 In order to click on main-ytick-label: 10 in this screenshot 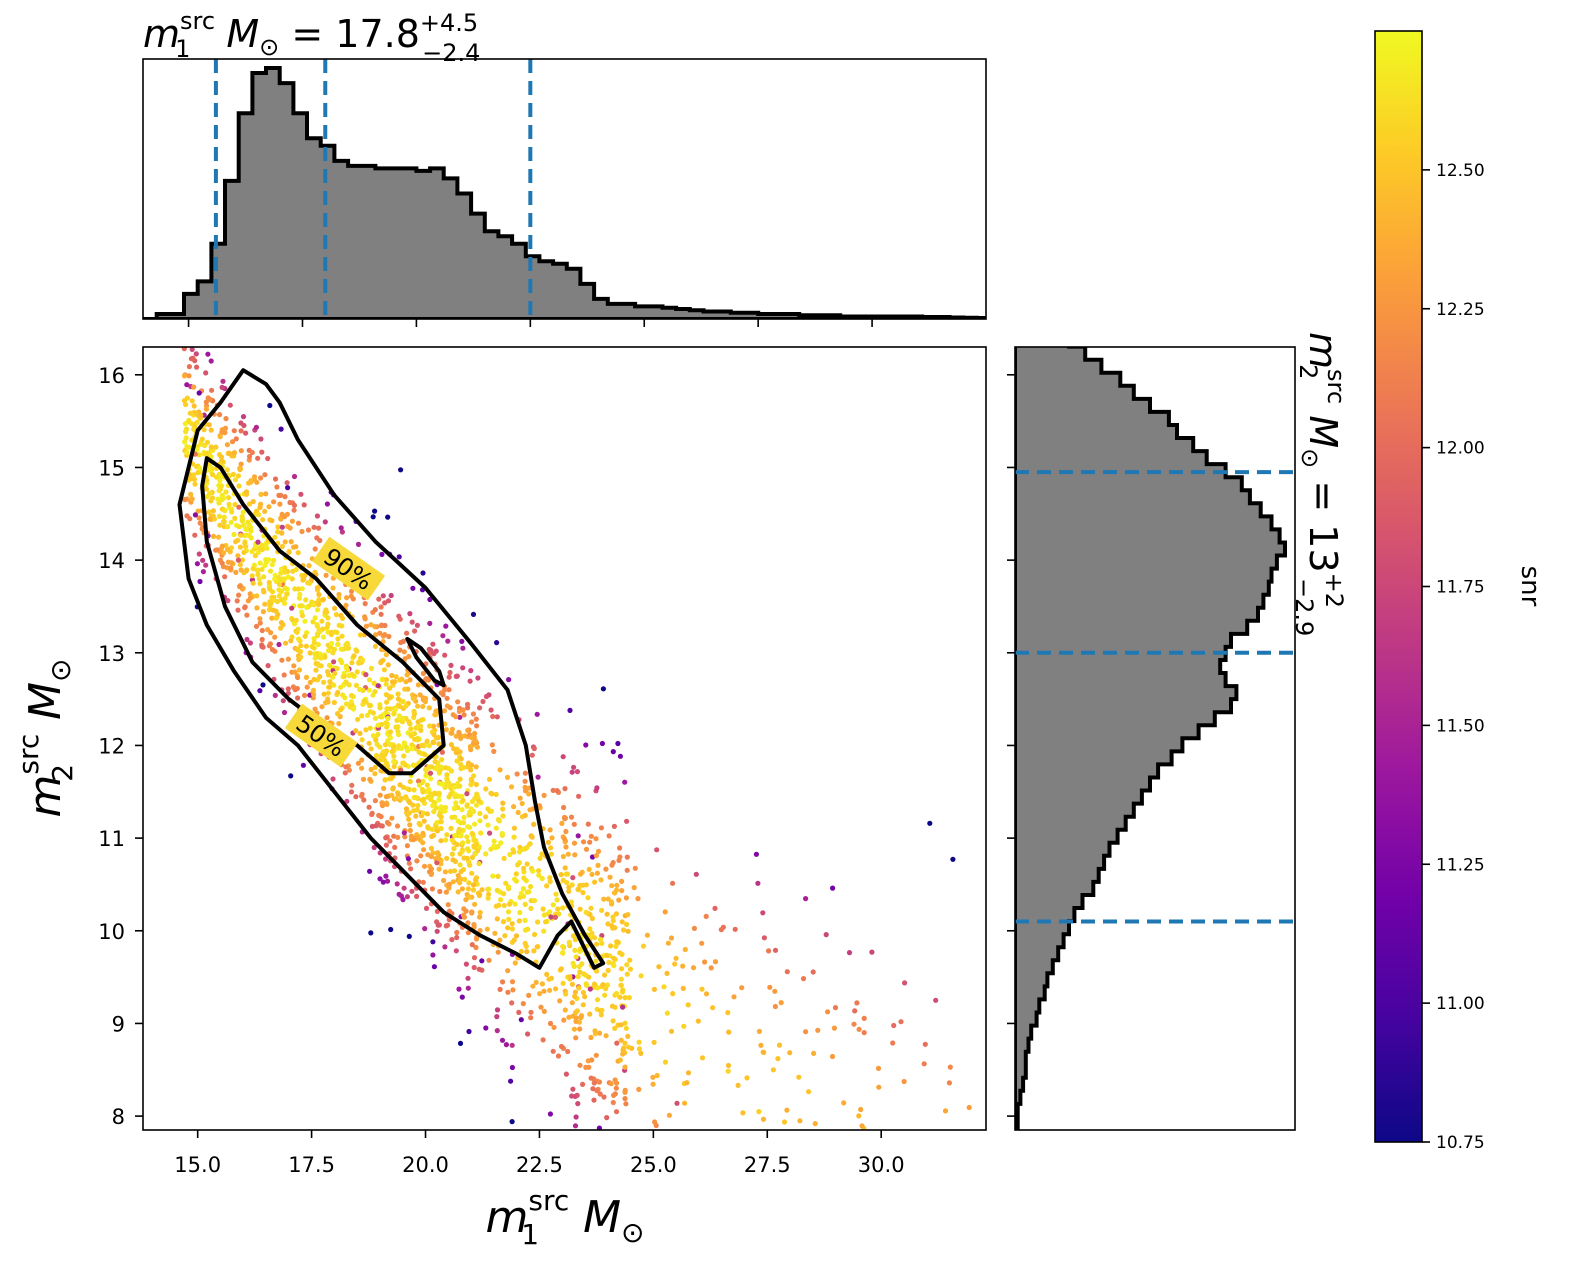, I will do `click(111, 932)`.